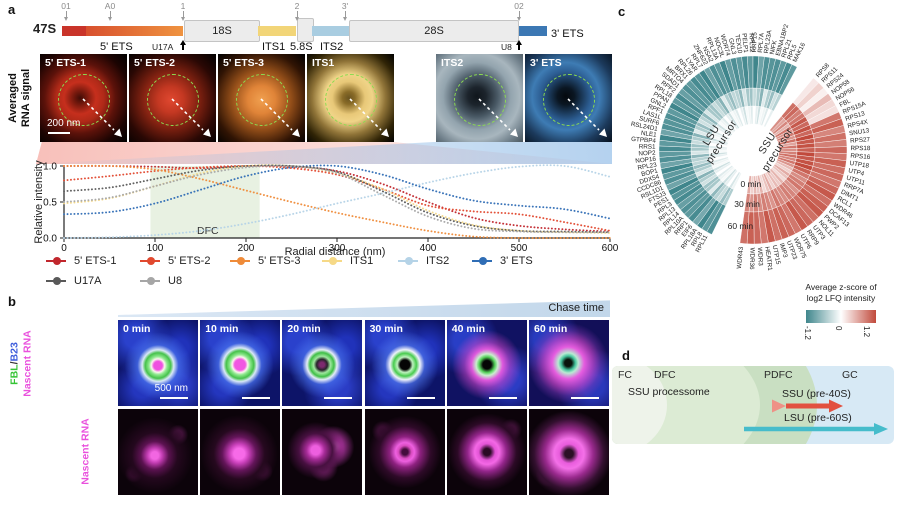 The image size is (900, 506). I want to click on avg-tile-label: 3' ETS, so click(546, 63).